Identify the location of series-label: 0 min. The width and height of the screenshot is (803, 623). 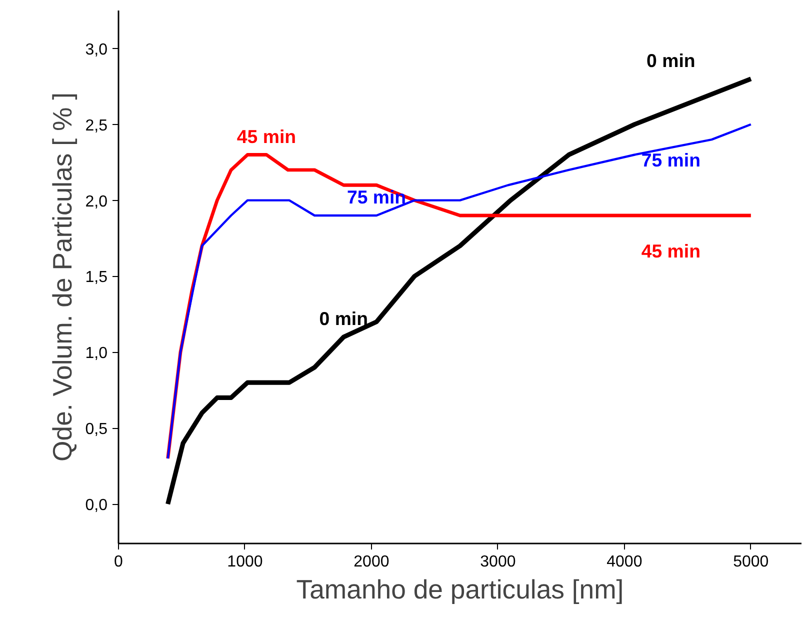
(343, 318).